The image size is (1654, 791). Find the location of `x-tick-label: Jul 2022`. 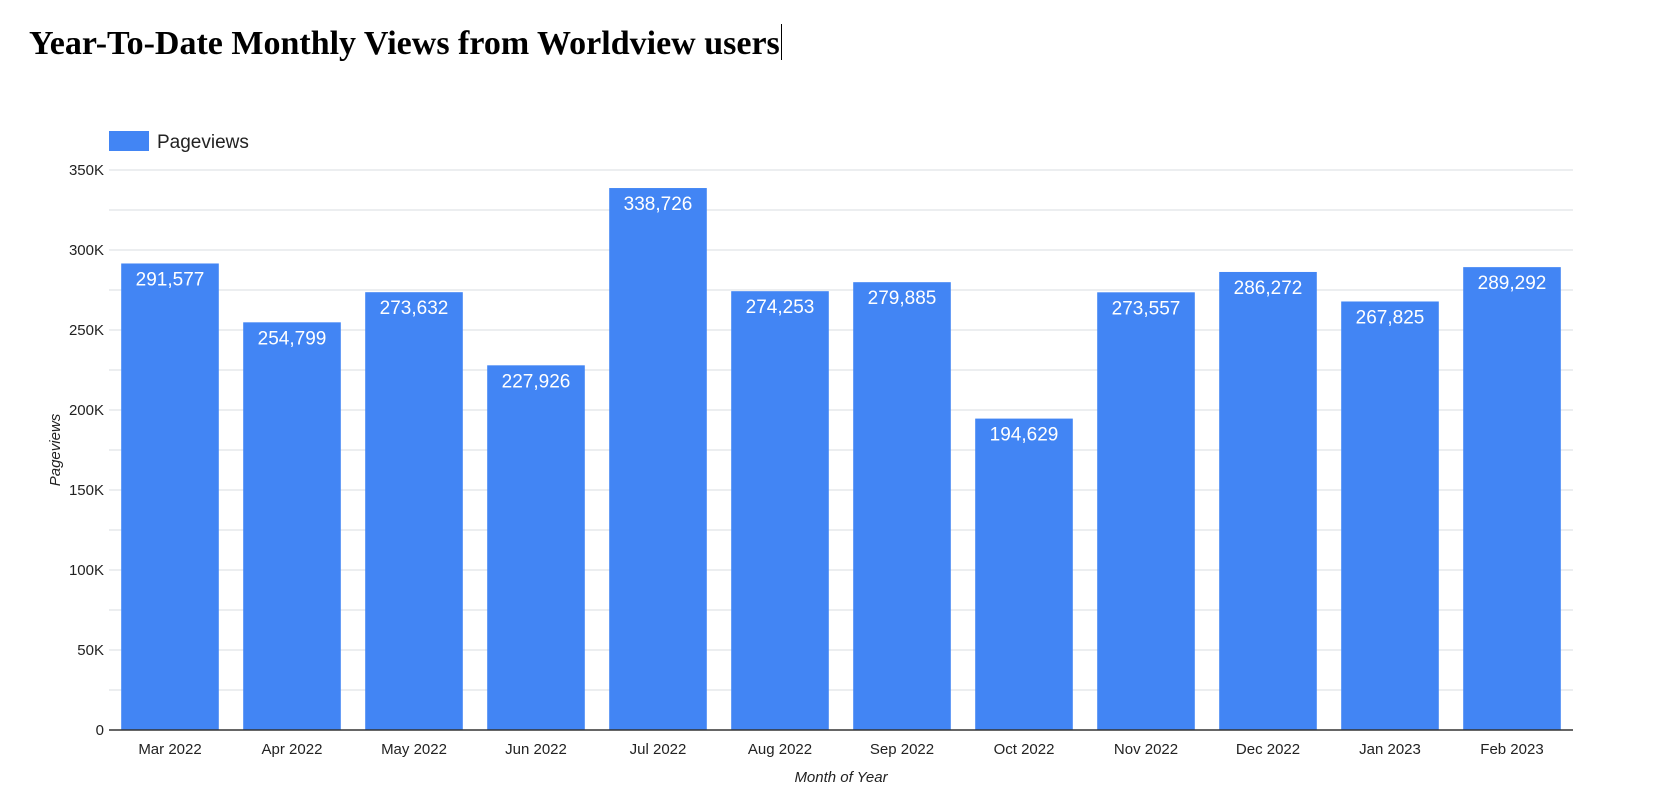

x-tick-label: Jul 2022 is located at coordinates (658, 749).